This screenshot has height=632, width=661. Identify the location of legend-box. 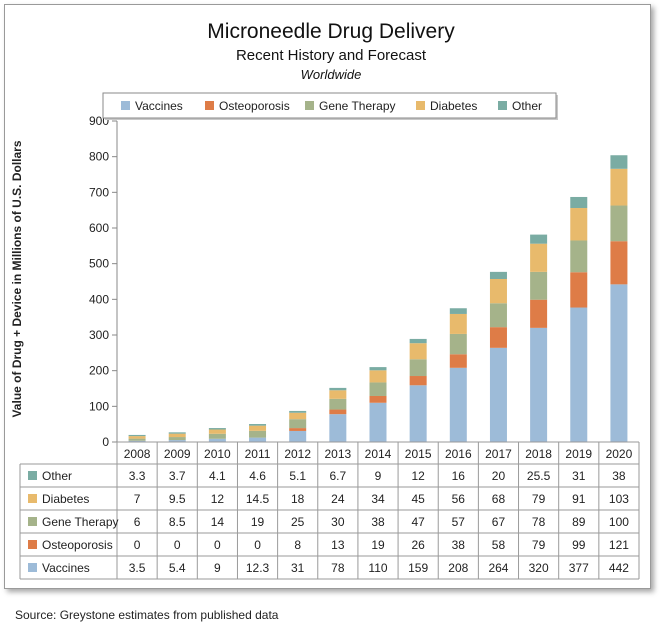
(329, 105).